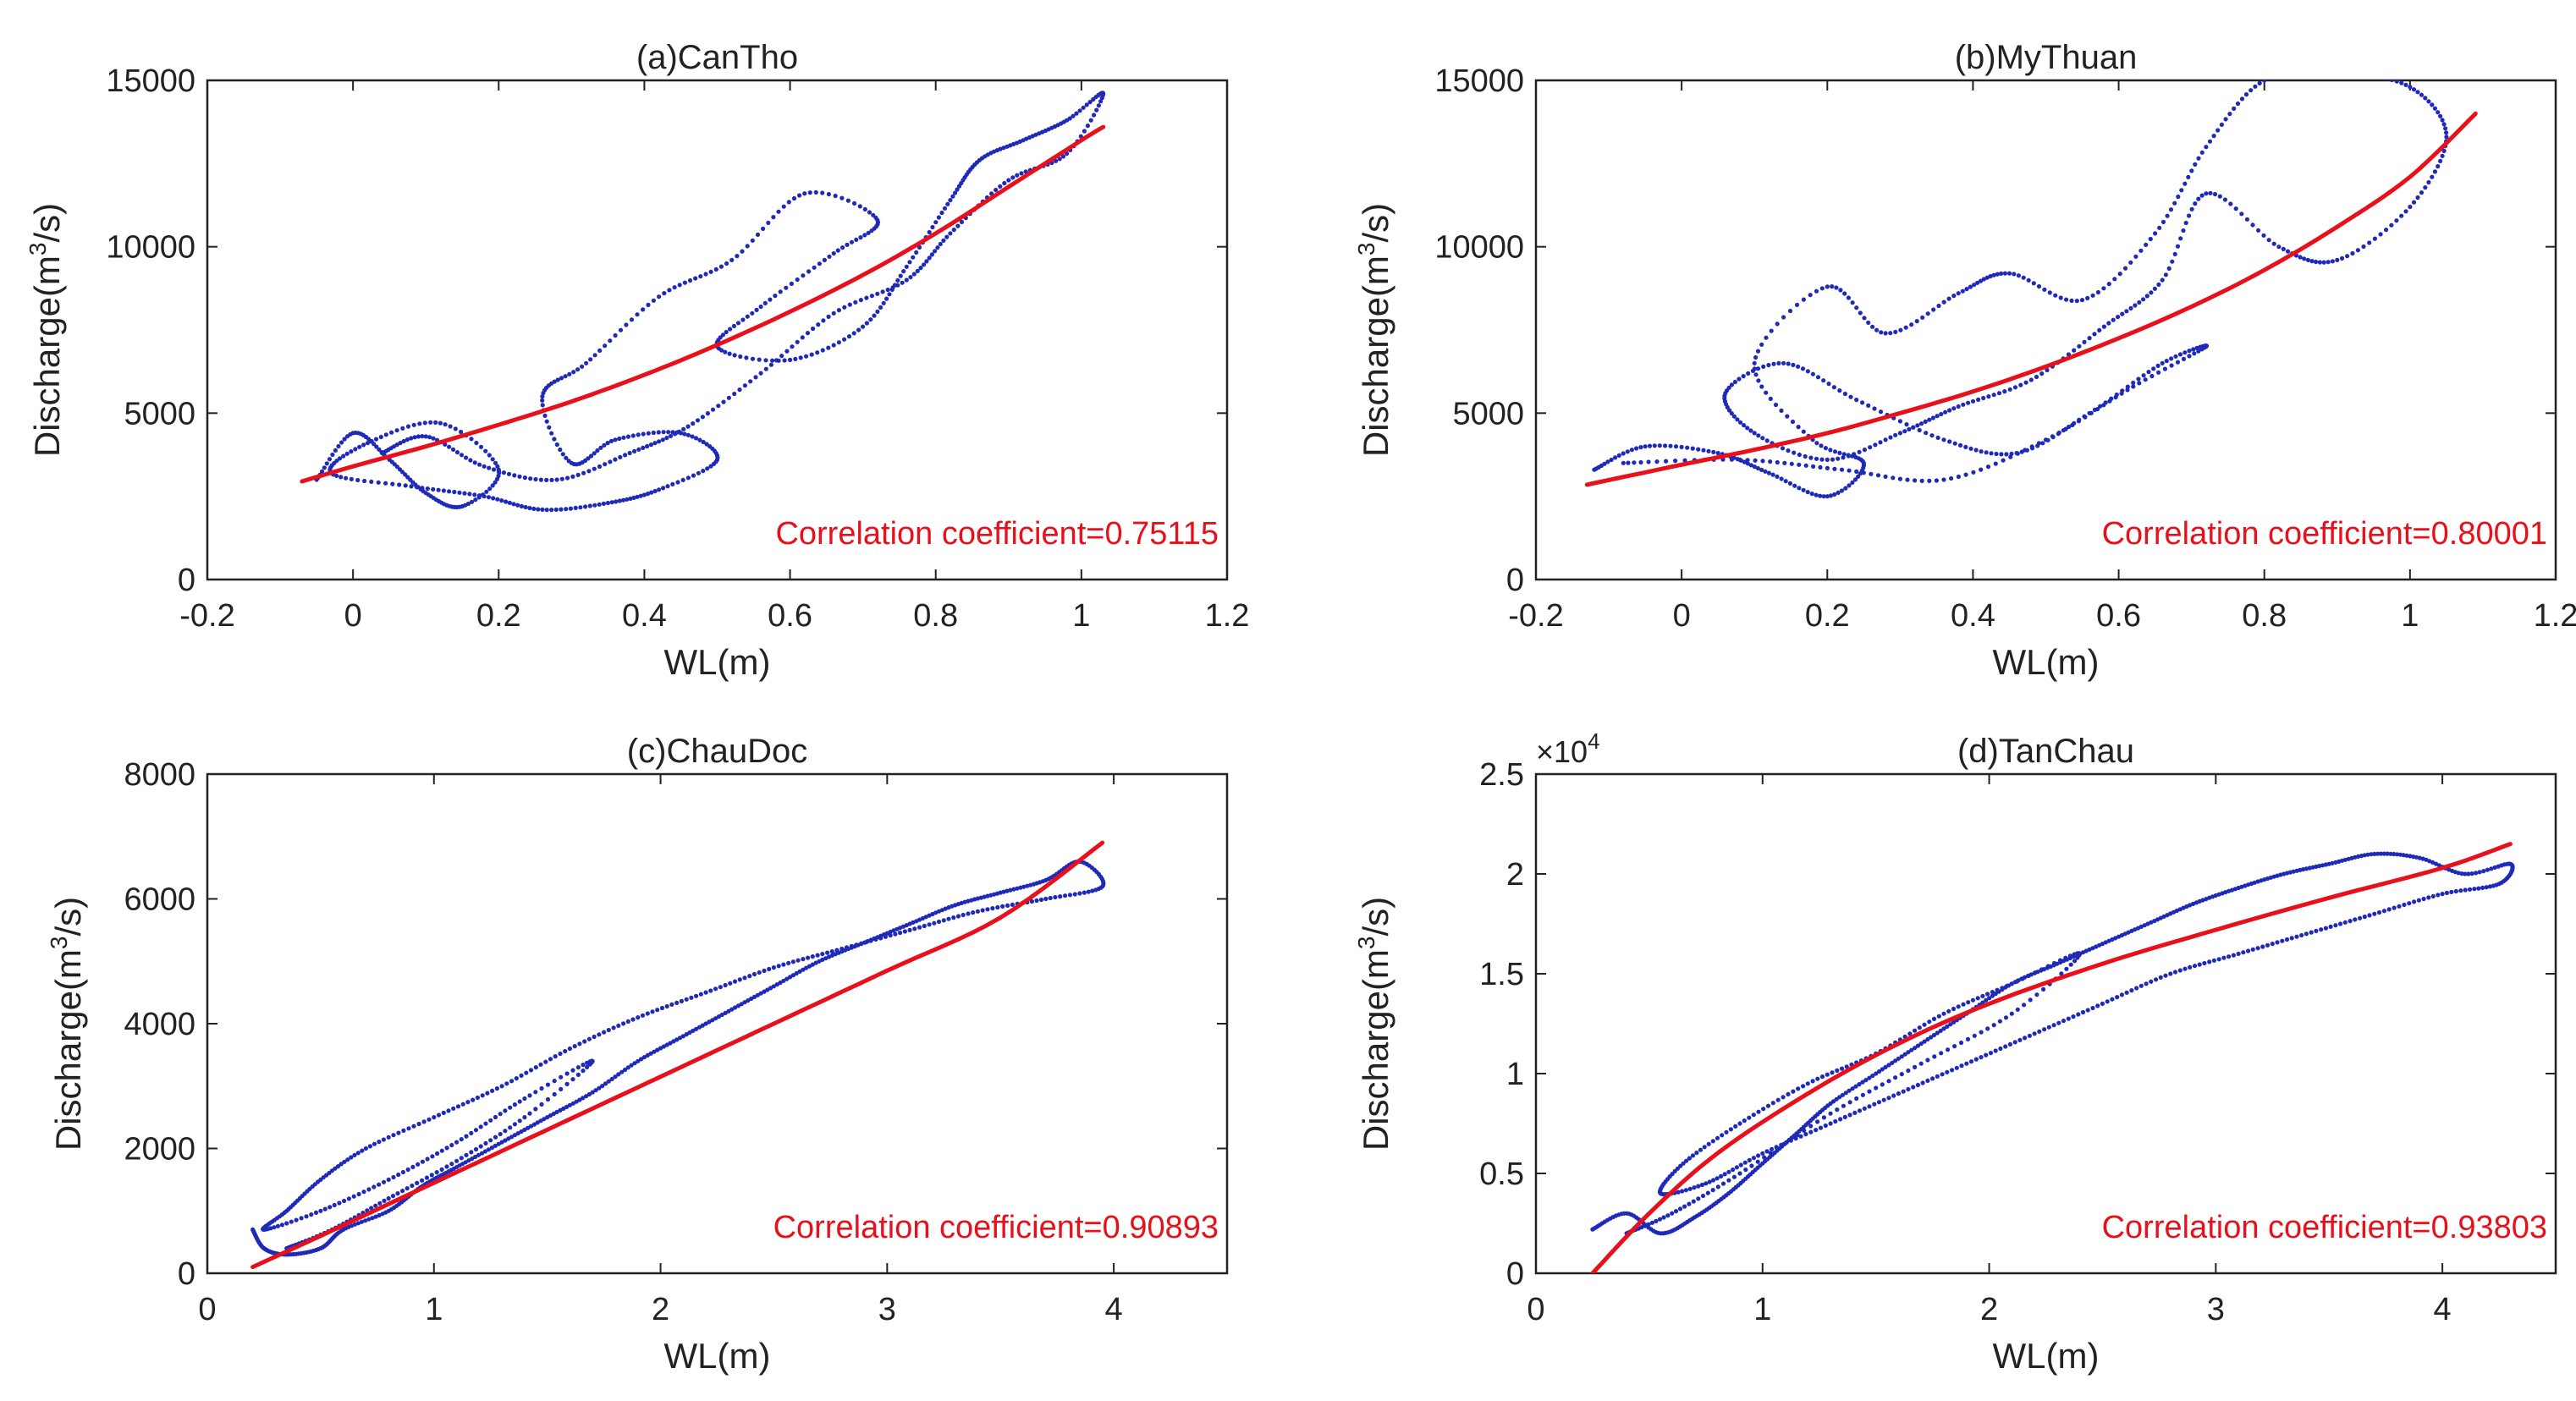 Image resolution: width=2576 pixels, height=1401 pixels. I want to click on y-axis-label-superscript: 3, so click(38, 250).